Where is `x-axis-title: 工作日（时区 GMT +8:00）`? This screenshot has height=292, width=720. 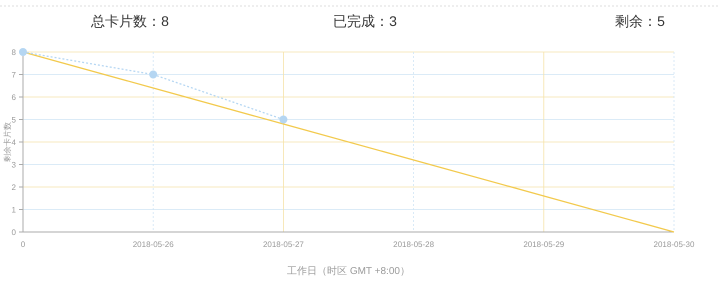 x-axis-title: 工作日（时区 GMT +8:00） is located at coordinates (348, 271).